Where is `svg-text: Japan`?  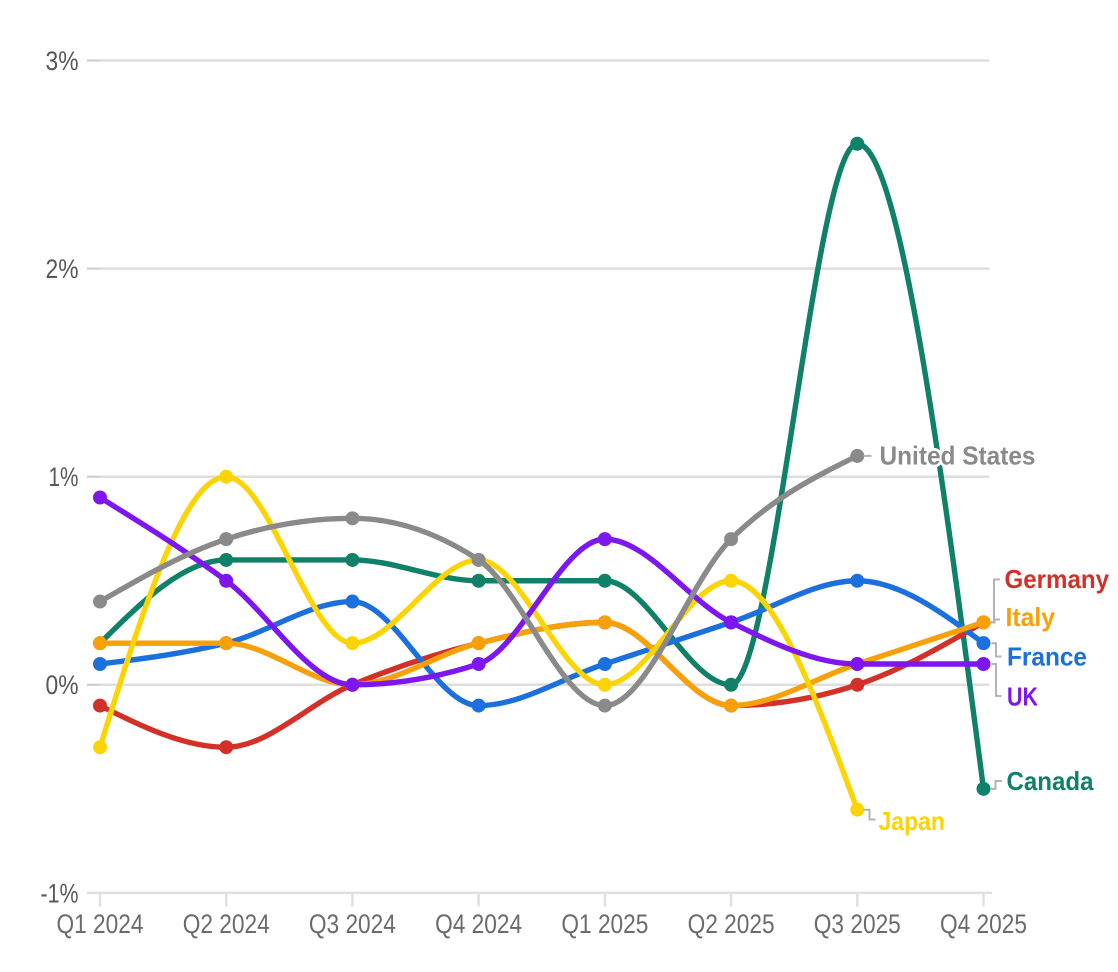
svg-text: Japan is located at coordinates (912, 821).